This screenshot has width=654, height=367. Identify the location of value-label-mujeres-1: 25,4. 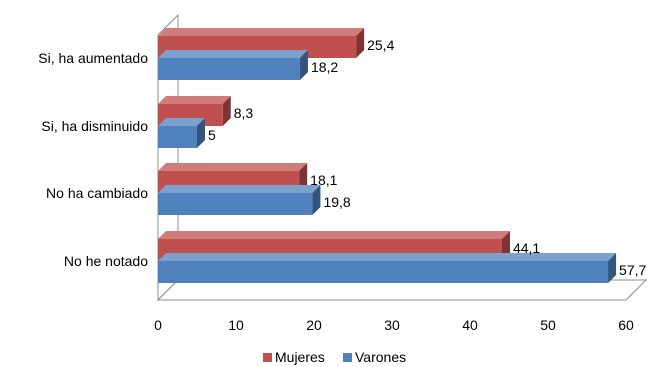
(380, 45).